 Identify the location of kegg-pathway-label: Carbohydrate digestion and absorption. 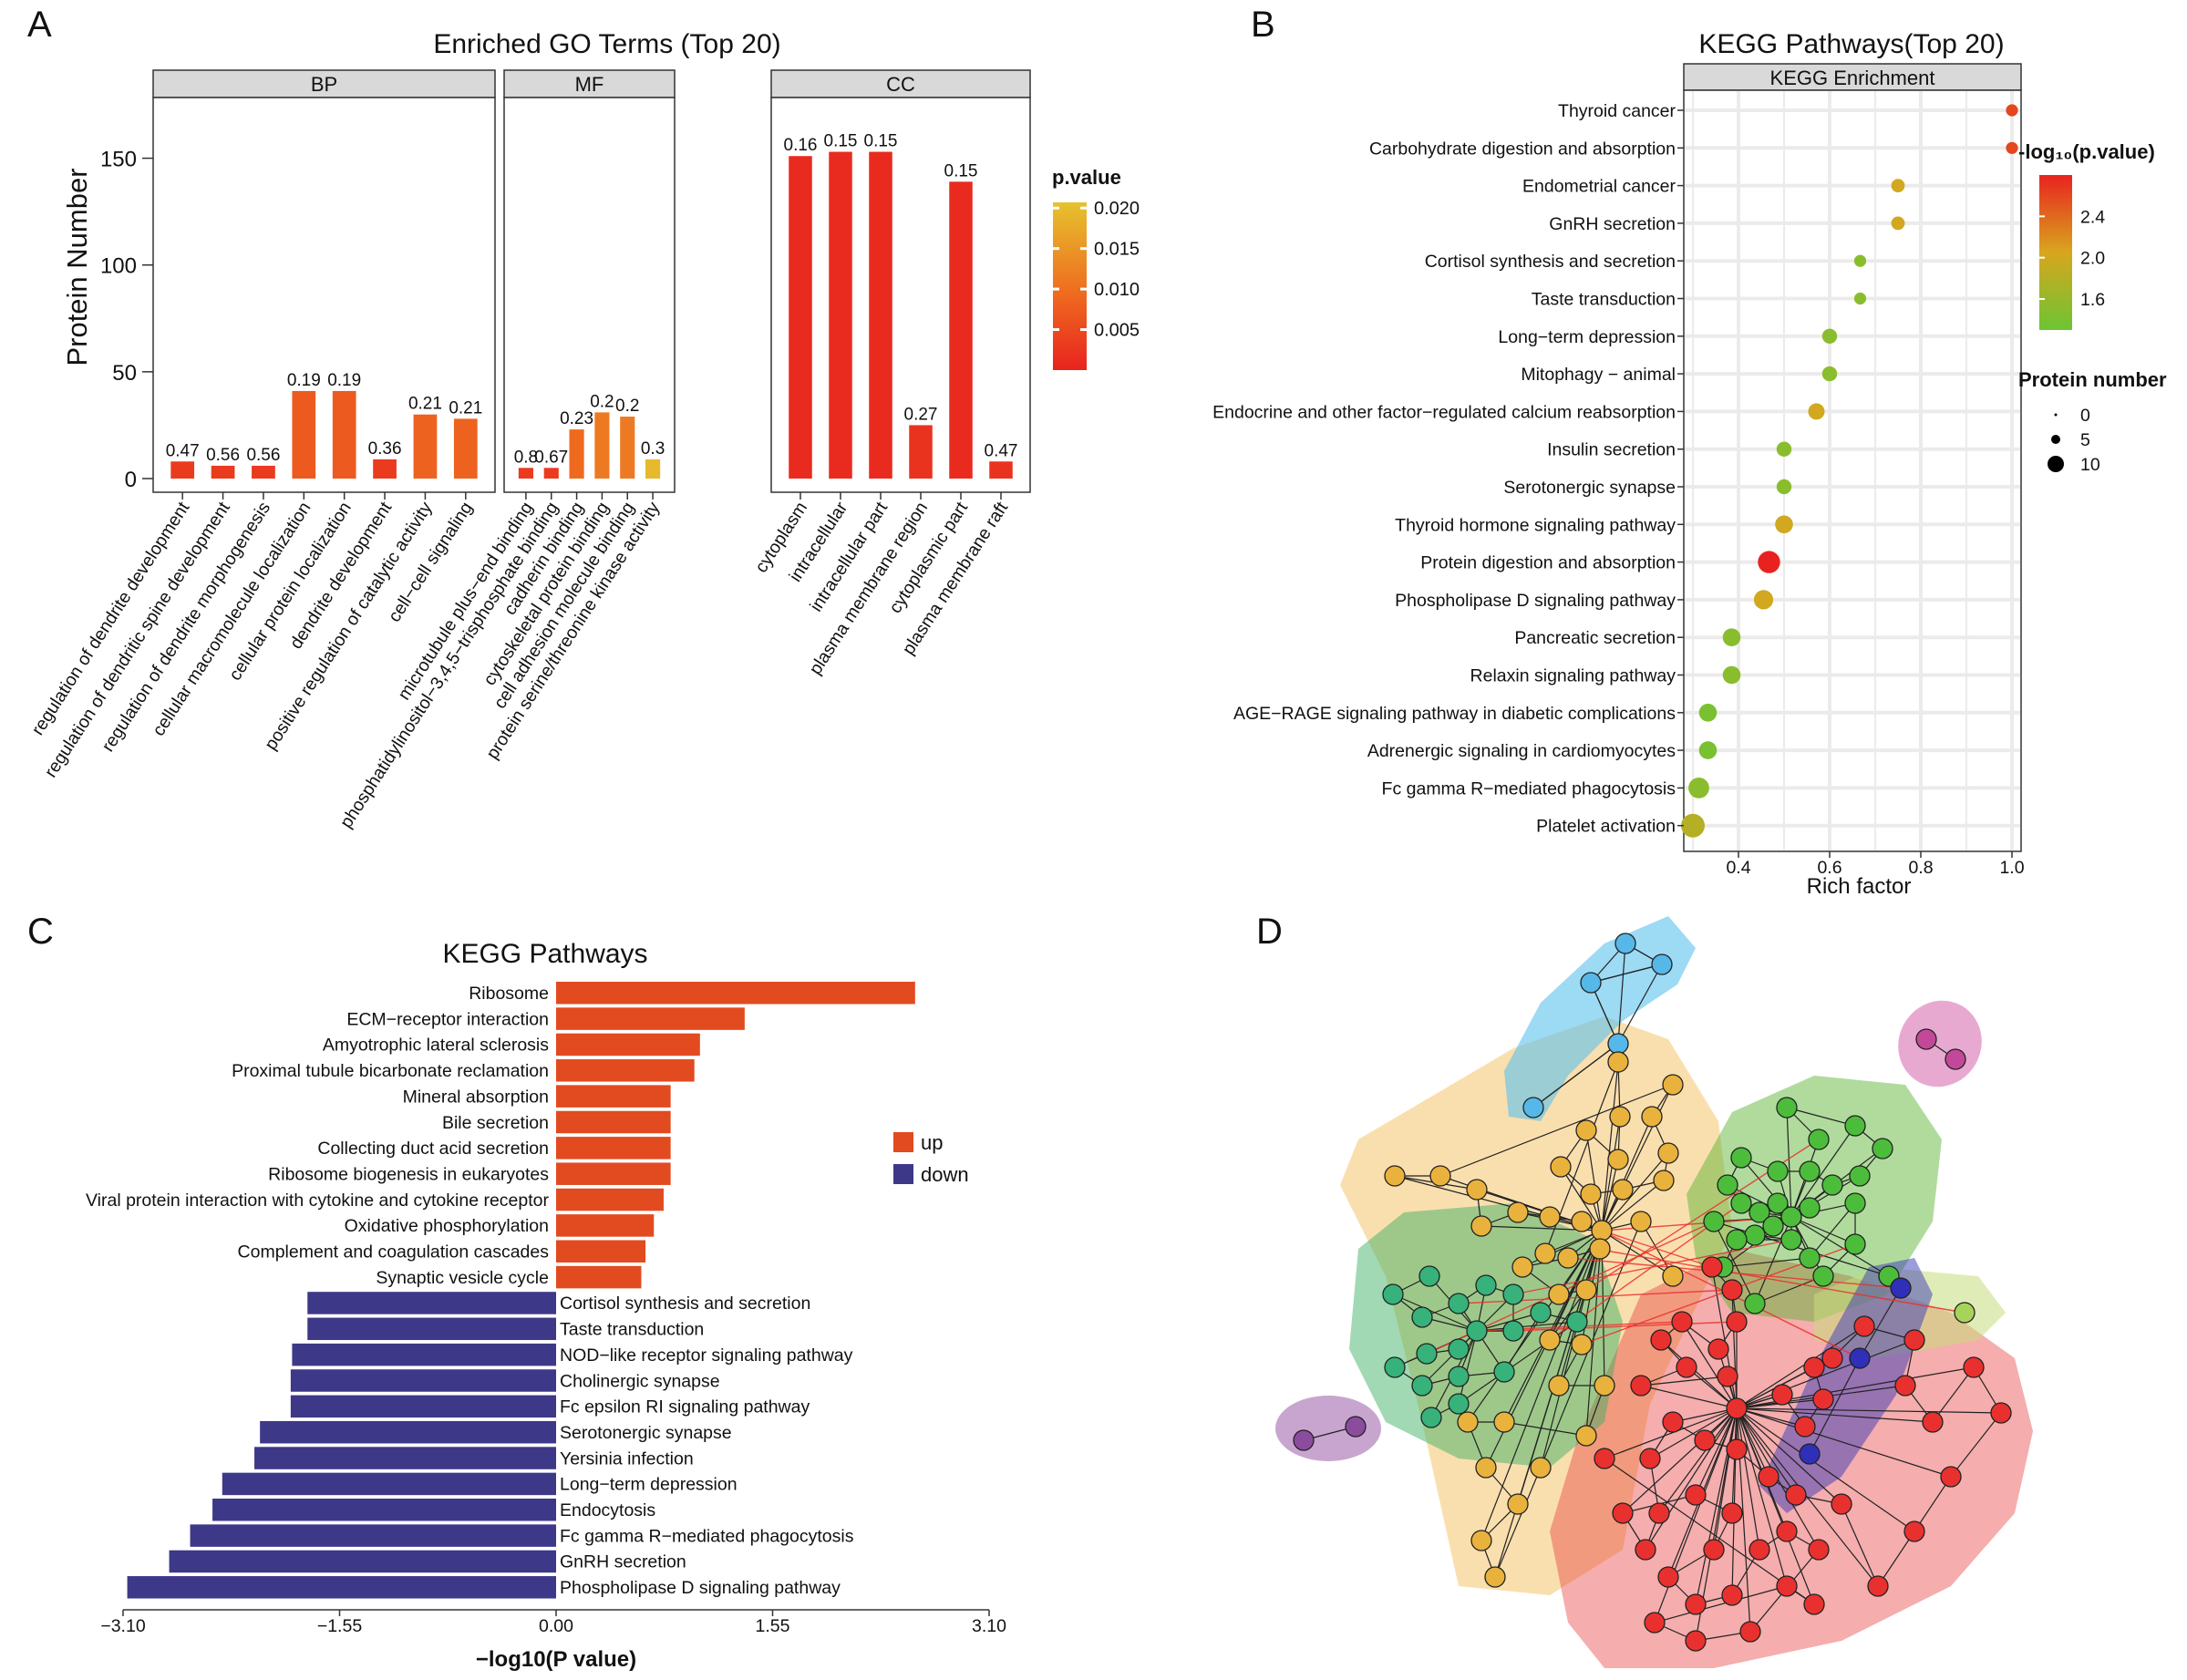
(1522, 149).